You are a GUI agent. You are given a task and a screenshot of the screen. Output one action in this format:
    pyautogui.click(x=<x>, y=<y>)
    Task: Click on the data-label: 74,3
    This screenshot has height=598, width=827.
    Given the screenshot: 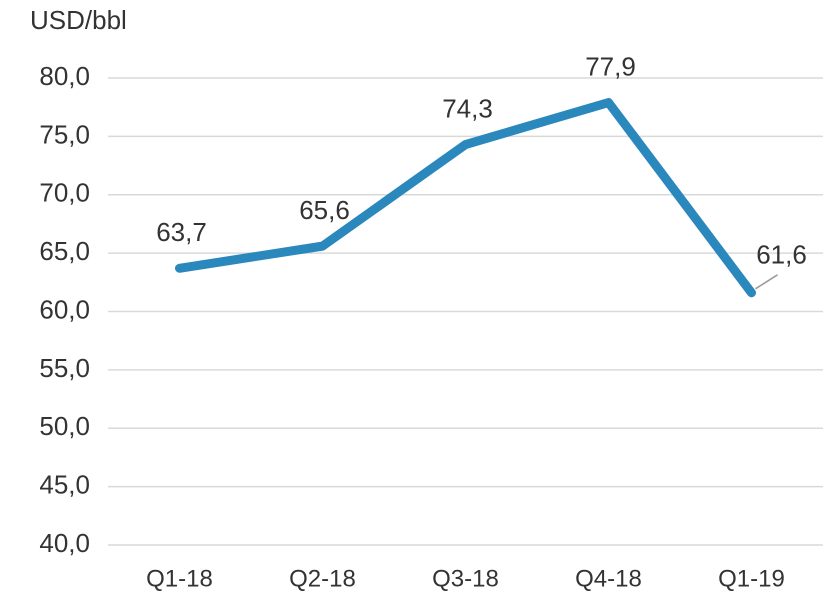 What is the action you would take?
    pyautogui.click(x=467, y=108)
    